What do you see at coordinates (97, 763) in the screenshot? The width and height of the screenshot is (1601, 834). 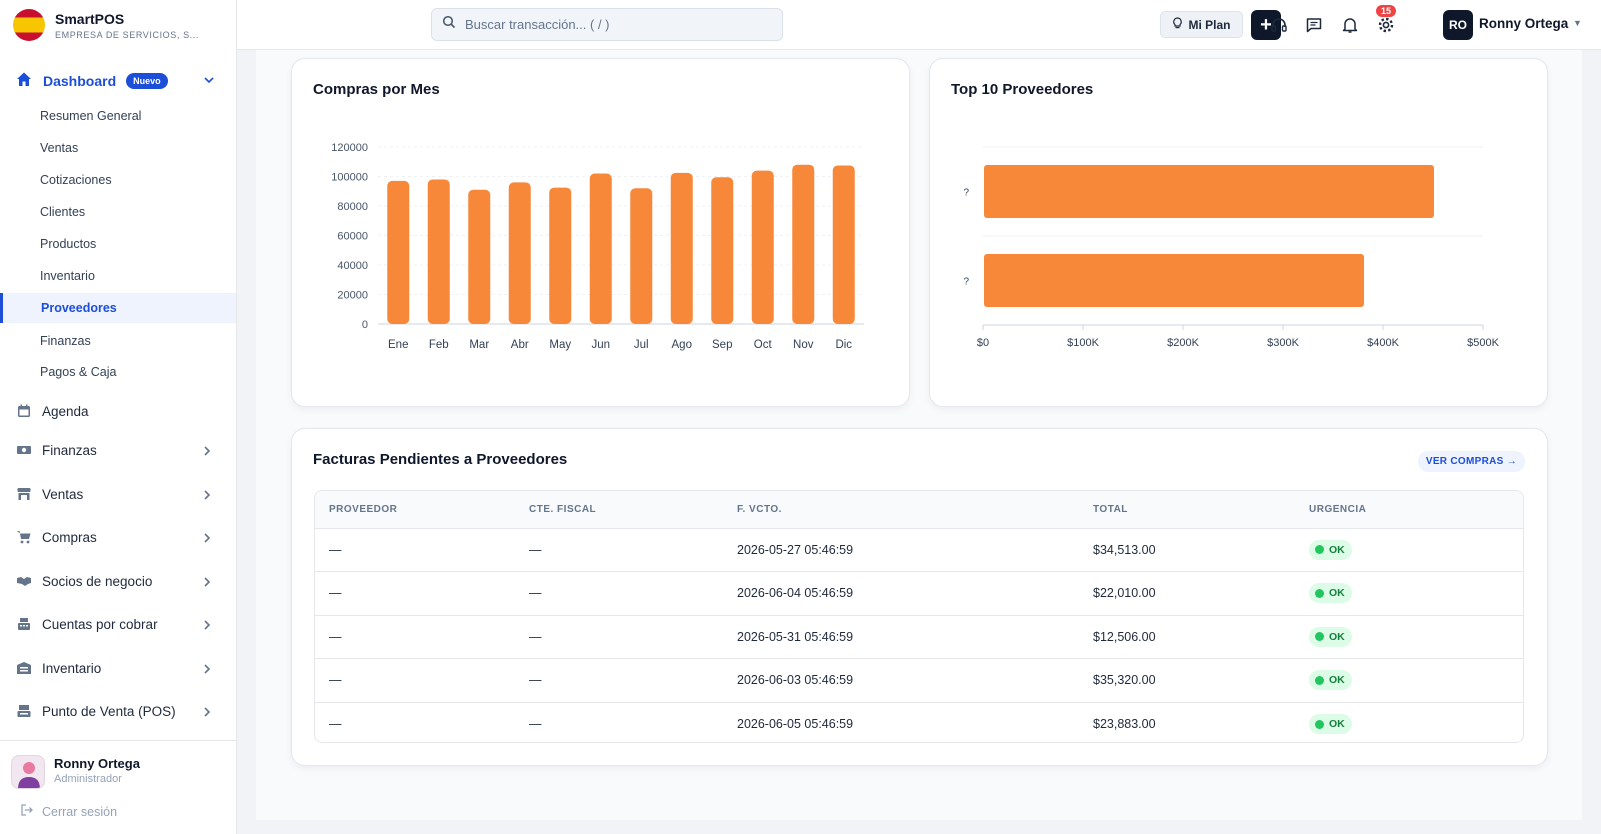 I see `user-name: Ronny Ortega` at bounding box center [97, 763].